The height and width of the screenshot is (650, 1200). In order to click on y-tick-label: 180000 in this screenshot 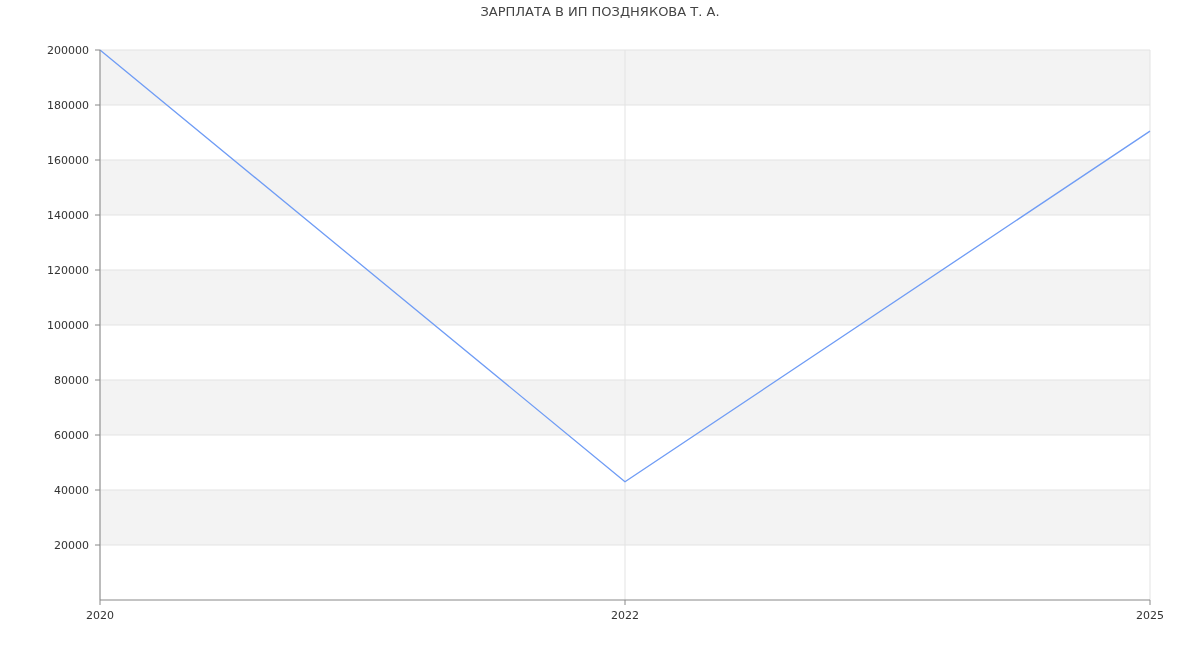, I will do `click(68, 105)`.